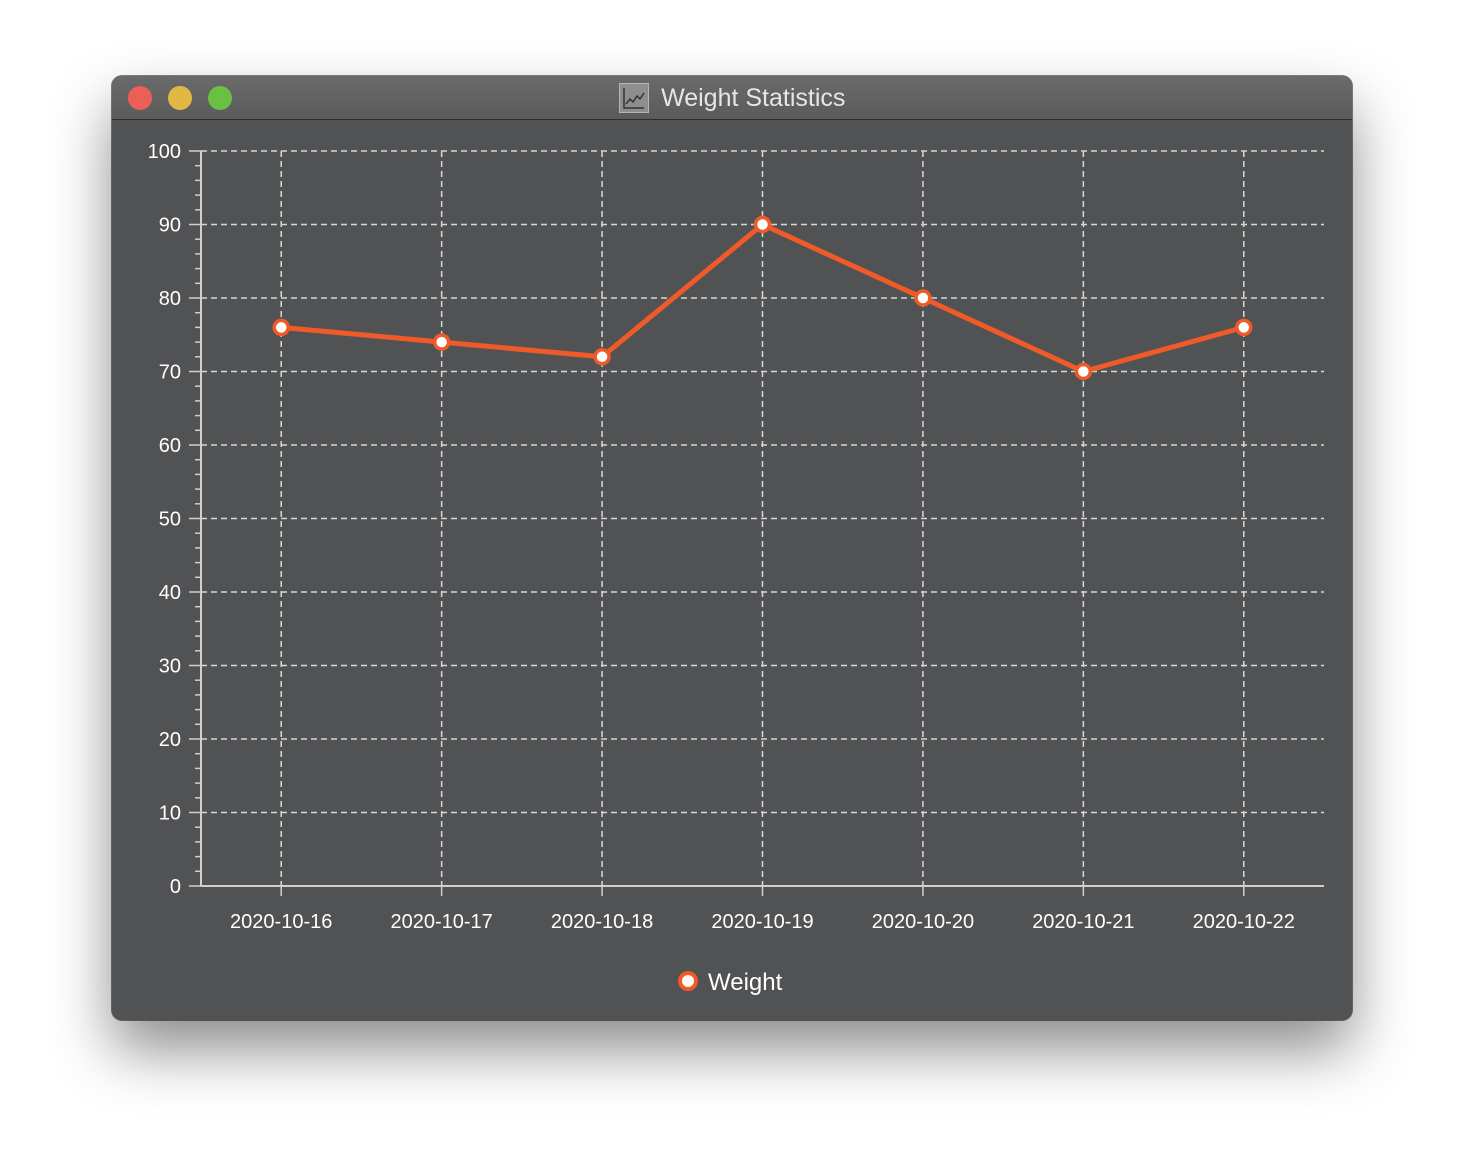 The width and height of the screenshot is (1464, 1168). I want to click on y-tick-label: 60, so click(170, 446).